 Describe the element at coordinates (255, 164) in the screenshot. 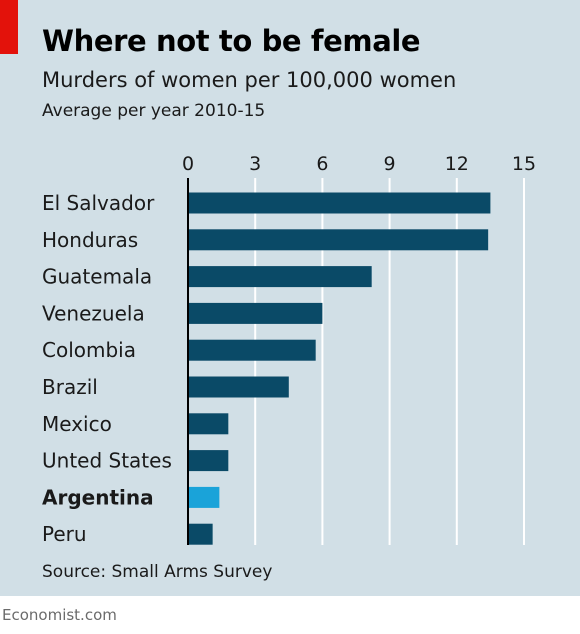

I see `x-tick-label-3: 3` at that location.